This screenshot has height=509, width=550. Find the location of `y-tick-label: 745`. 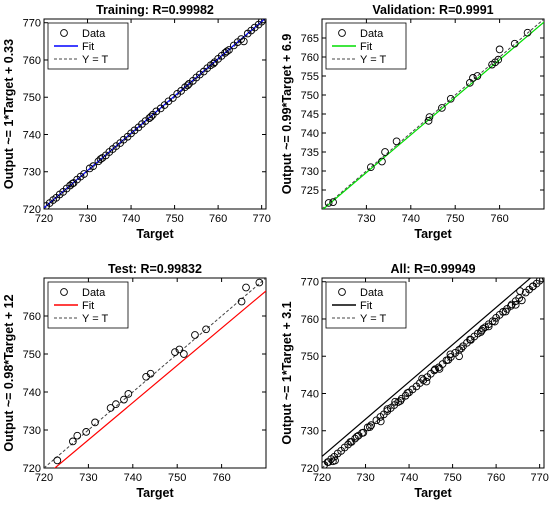

y-tick-label: 745 is located at coordinates (310, 115).